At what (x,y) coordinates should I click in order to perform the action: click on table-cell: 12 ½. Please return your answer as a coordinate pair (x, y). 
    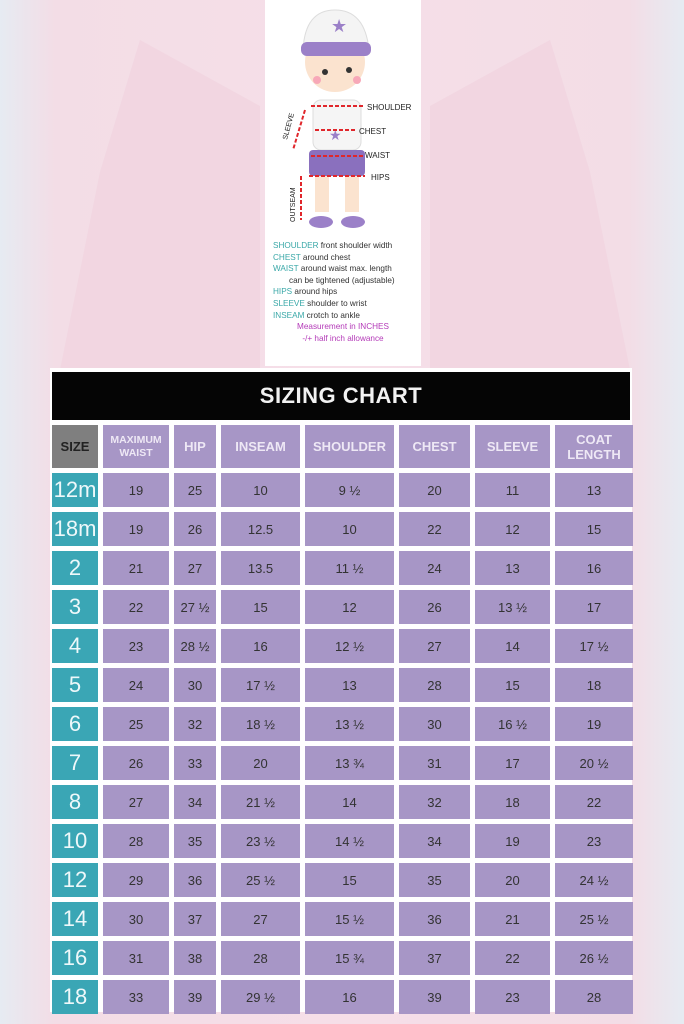
    Looking at the image, I should click on (349, 646).